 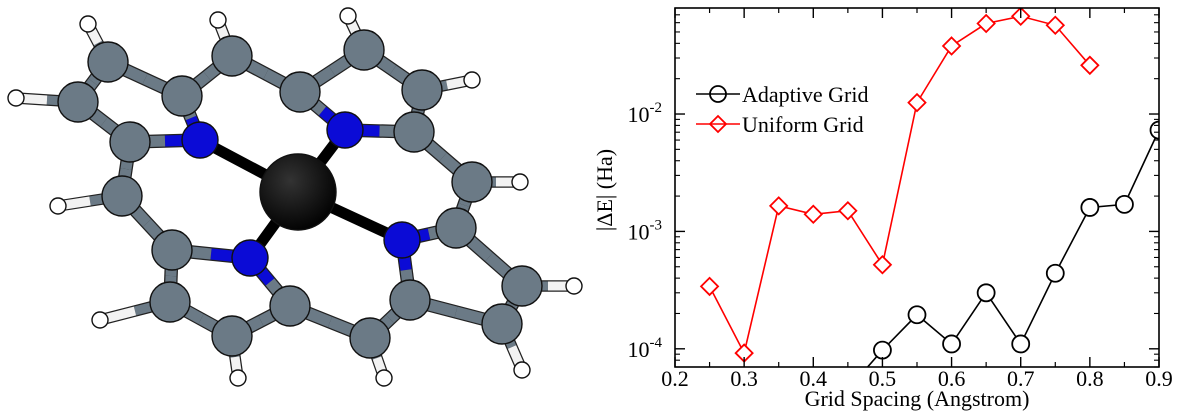 I want to click on x-tick-label: 0.5, so click(x=883, y=378).